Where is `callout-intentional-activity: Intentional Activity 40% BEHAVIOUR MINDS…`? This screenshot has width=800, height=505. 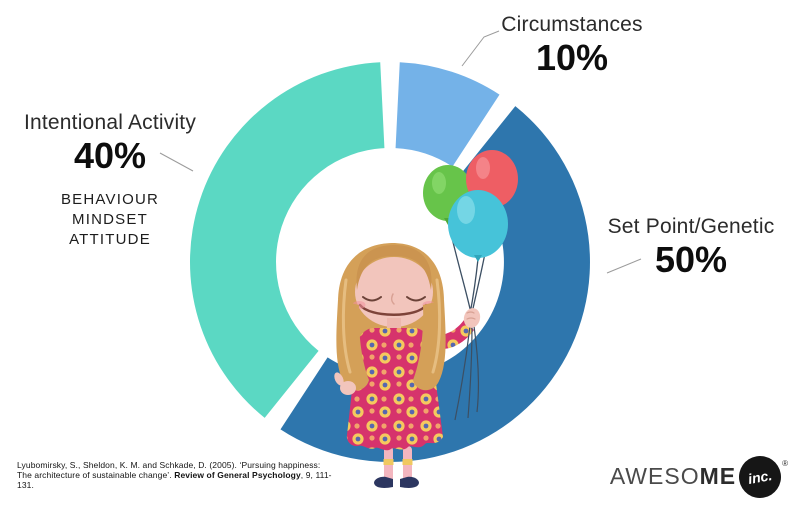 callout-intentional-activity: Intentional Activity 40% BEHAVIOUR MINDS… is located at coordinates (110, 180).